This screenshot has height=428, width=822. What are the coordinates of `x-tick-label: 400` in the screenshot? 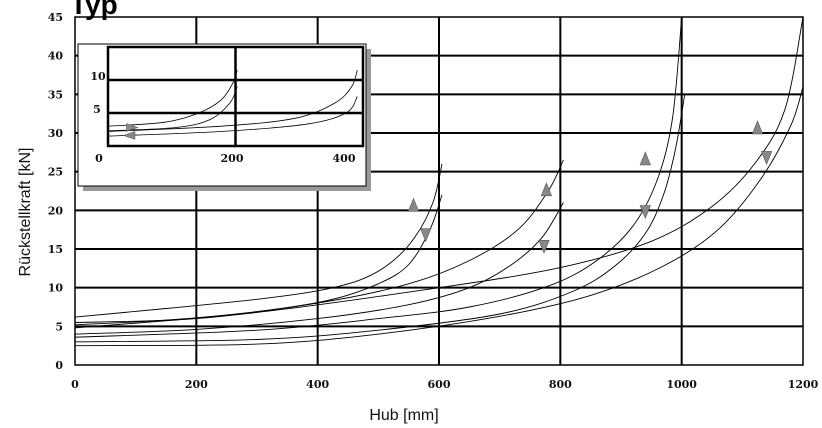 It's located at (317, 384).